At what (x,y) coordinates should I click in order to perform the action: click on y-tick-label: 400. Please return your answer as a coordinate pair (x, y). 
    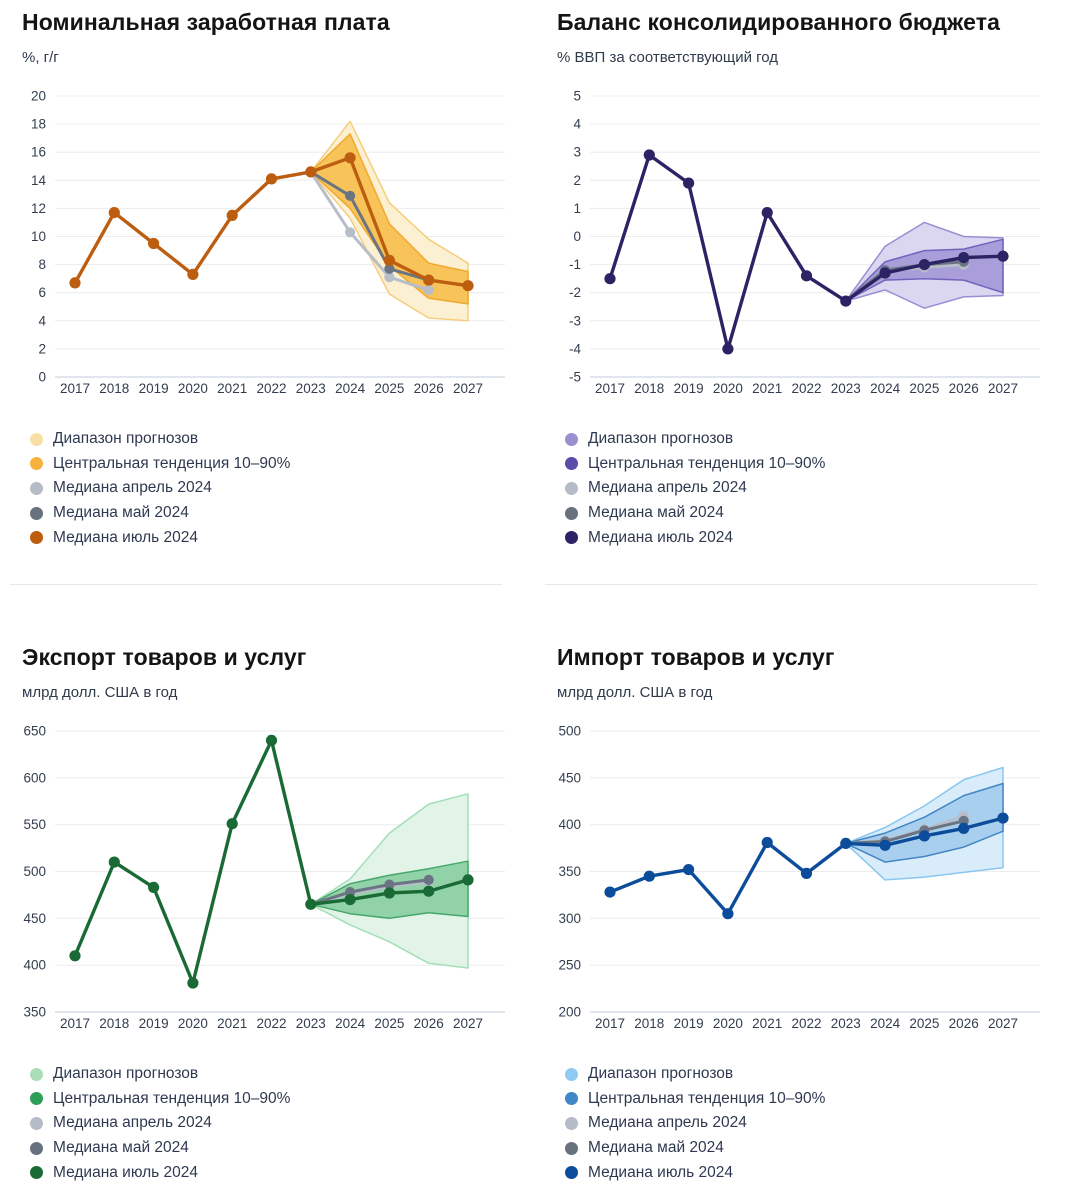
    Looking at the image, I should click on (569, 824).